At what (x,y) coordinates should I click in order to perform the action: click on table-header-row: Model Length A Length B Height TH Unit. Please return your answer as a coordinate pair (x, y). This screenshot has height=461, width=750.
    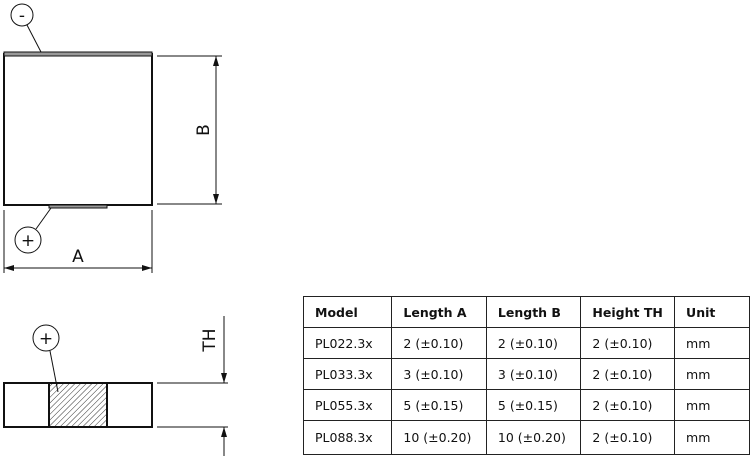
    Looking at the image, I should click on (526, 312).